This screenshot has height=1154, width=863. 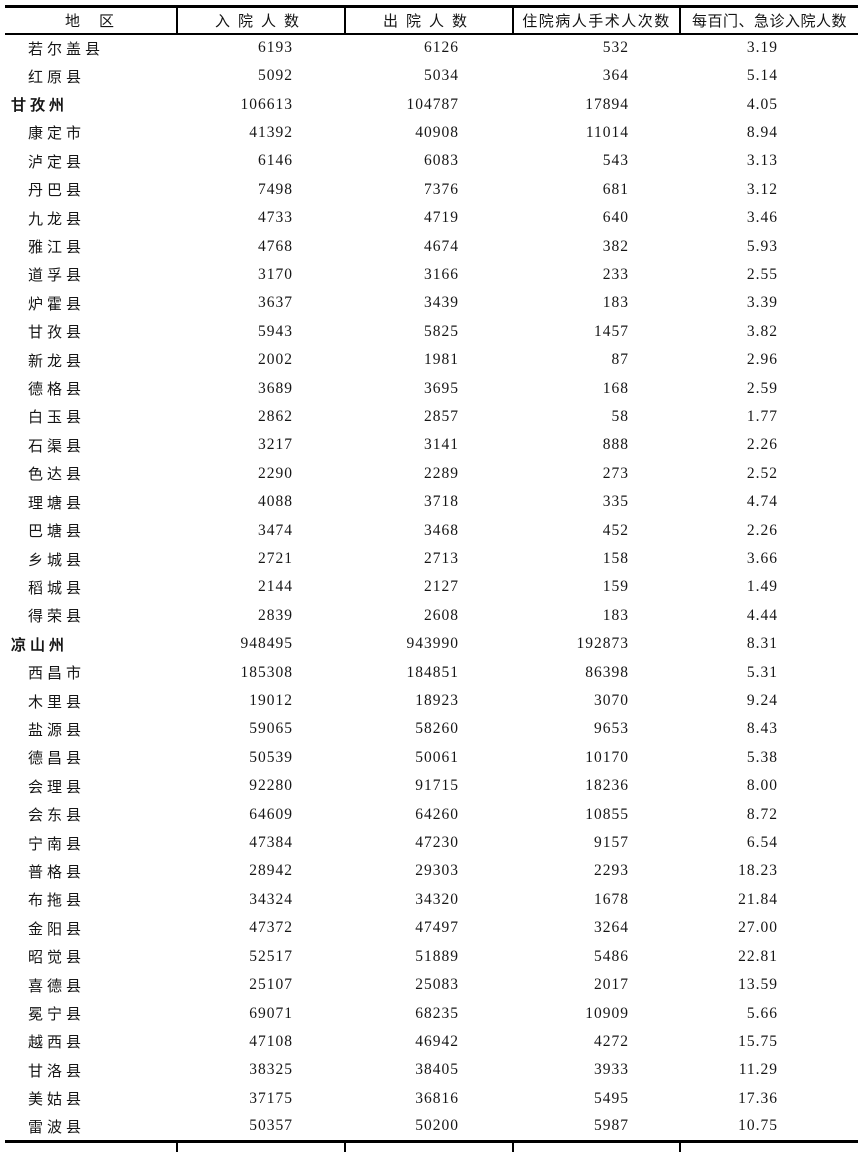 What do you see at coordinates (762, 218) in the screenshot?
I see `per100-cell: 3.46` at bounding box center [762, 218].